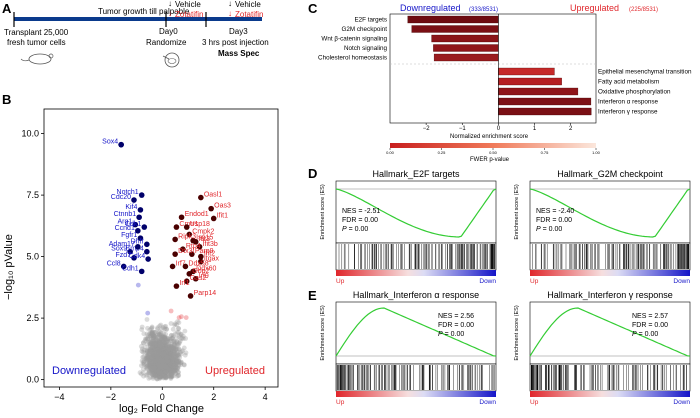 The height and width of the screenshot is (418, 700). I want to click on upregulated-label: Upregulated, so click(235, 371).